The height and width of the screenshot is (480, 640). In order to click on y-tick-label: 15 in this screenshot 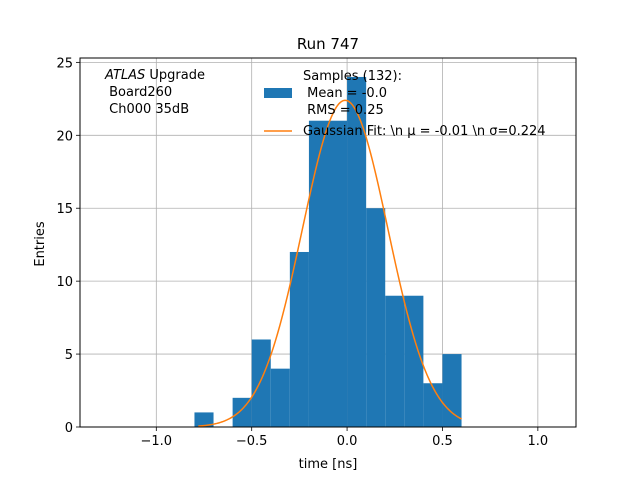, I will do `click(64, 209)`.